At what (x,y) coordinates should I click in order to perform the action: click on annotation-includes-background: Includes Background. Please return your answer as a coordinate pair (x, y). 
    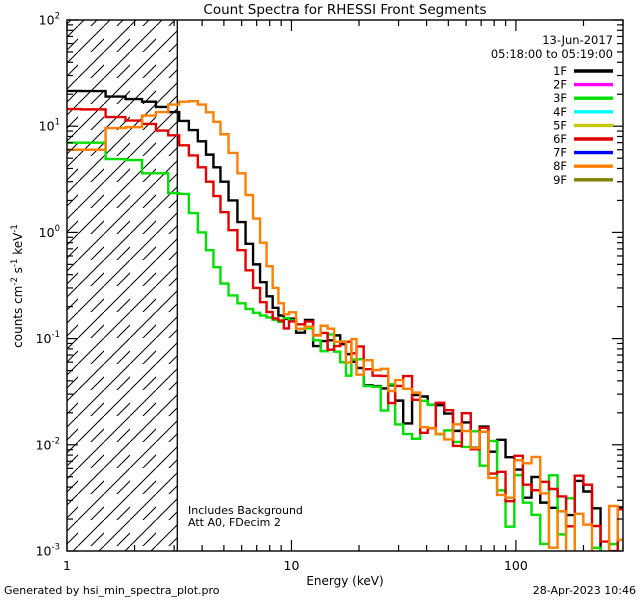
    Looking at the image, I should click on (245, 510).